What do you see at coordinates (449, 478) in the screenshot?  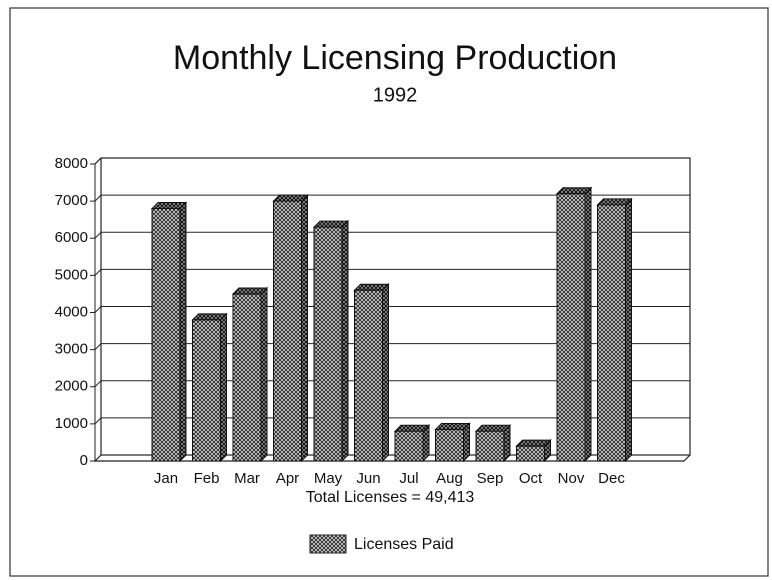 I see `x-tick-label: Aug` at bounding box center [449, 478].